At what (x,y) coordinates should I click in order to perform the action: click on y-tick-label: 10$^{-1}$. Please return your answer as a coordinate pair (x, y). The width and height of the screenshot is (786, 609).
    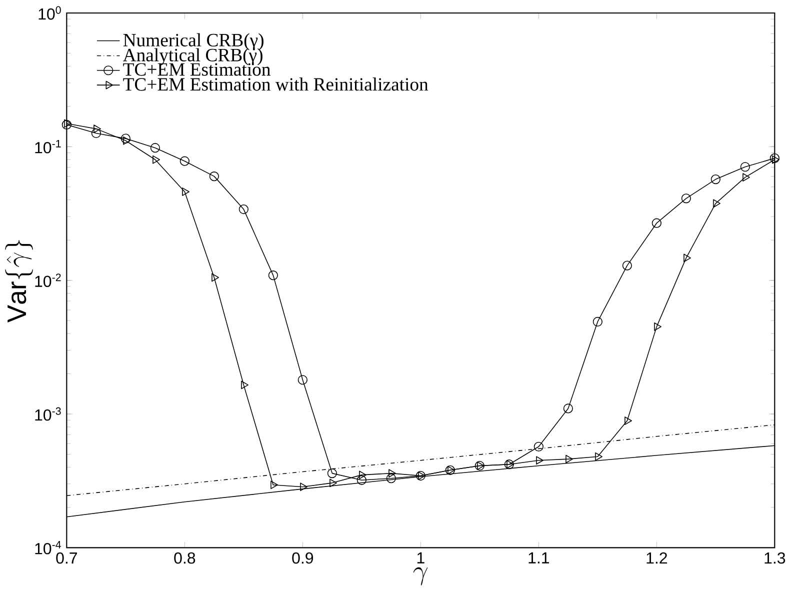
    Looking at the image, I should click on (48, 147).